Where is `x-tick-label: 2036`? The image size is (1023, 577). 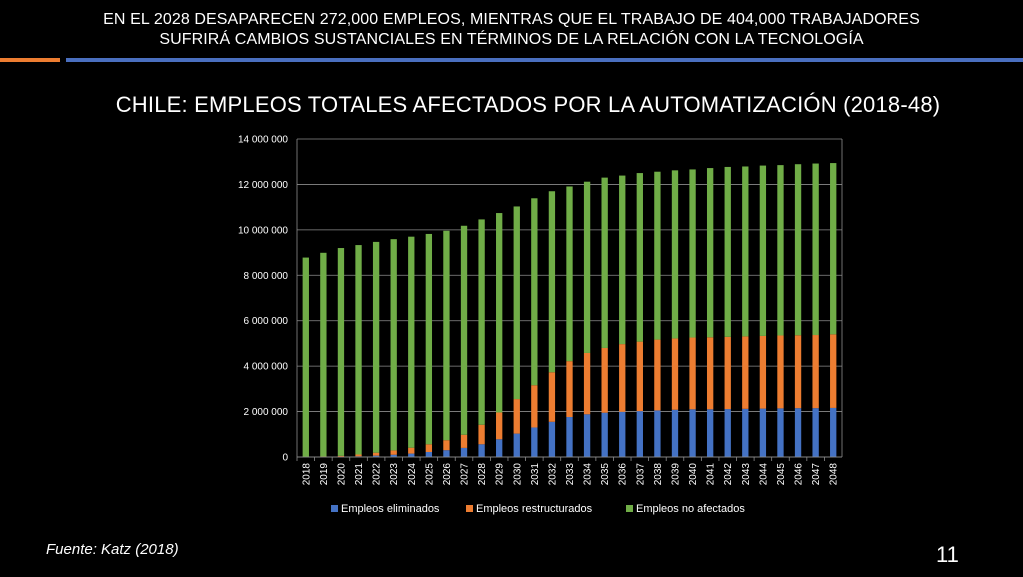 x-tick-label: 2036 is located at coordinates (623, 474).